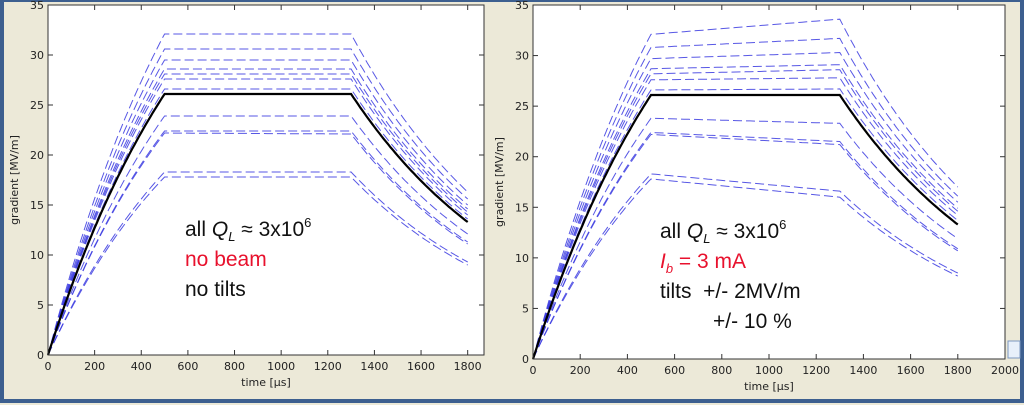 This screenshot has height=405, width=1024. Describe the element at coordinates (730, 291) in the screenshot. I see `annotation-tilts: tilts +/- 2MV/m` at that location.